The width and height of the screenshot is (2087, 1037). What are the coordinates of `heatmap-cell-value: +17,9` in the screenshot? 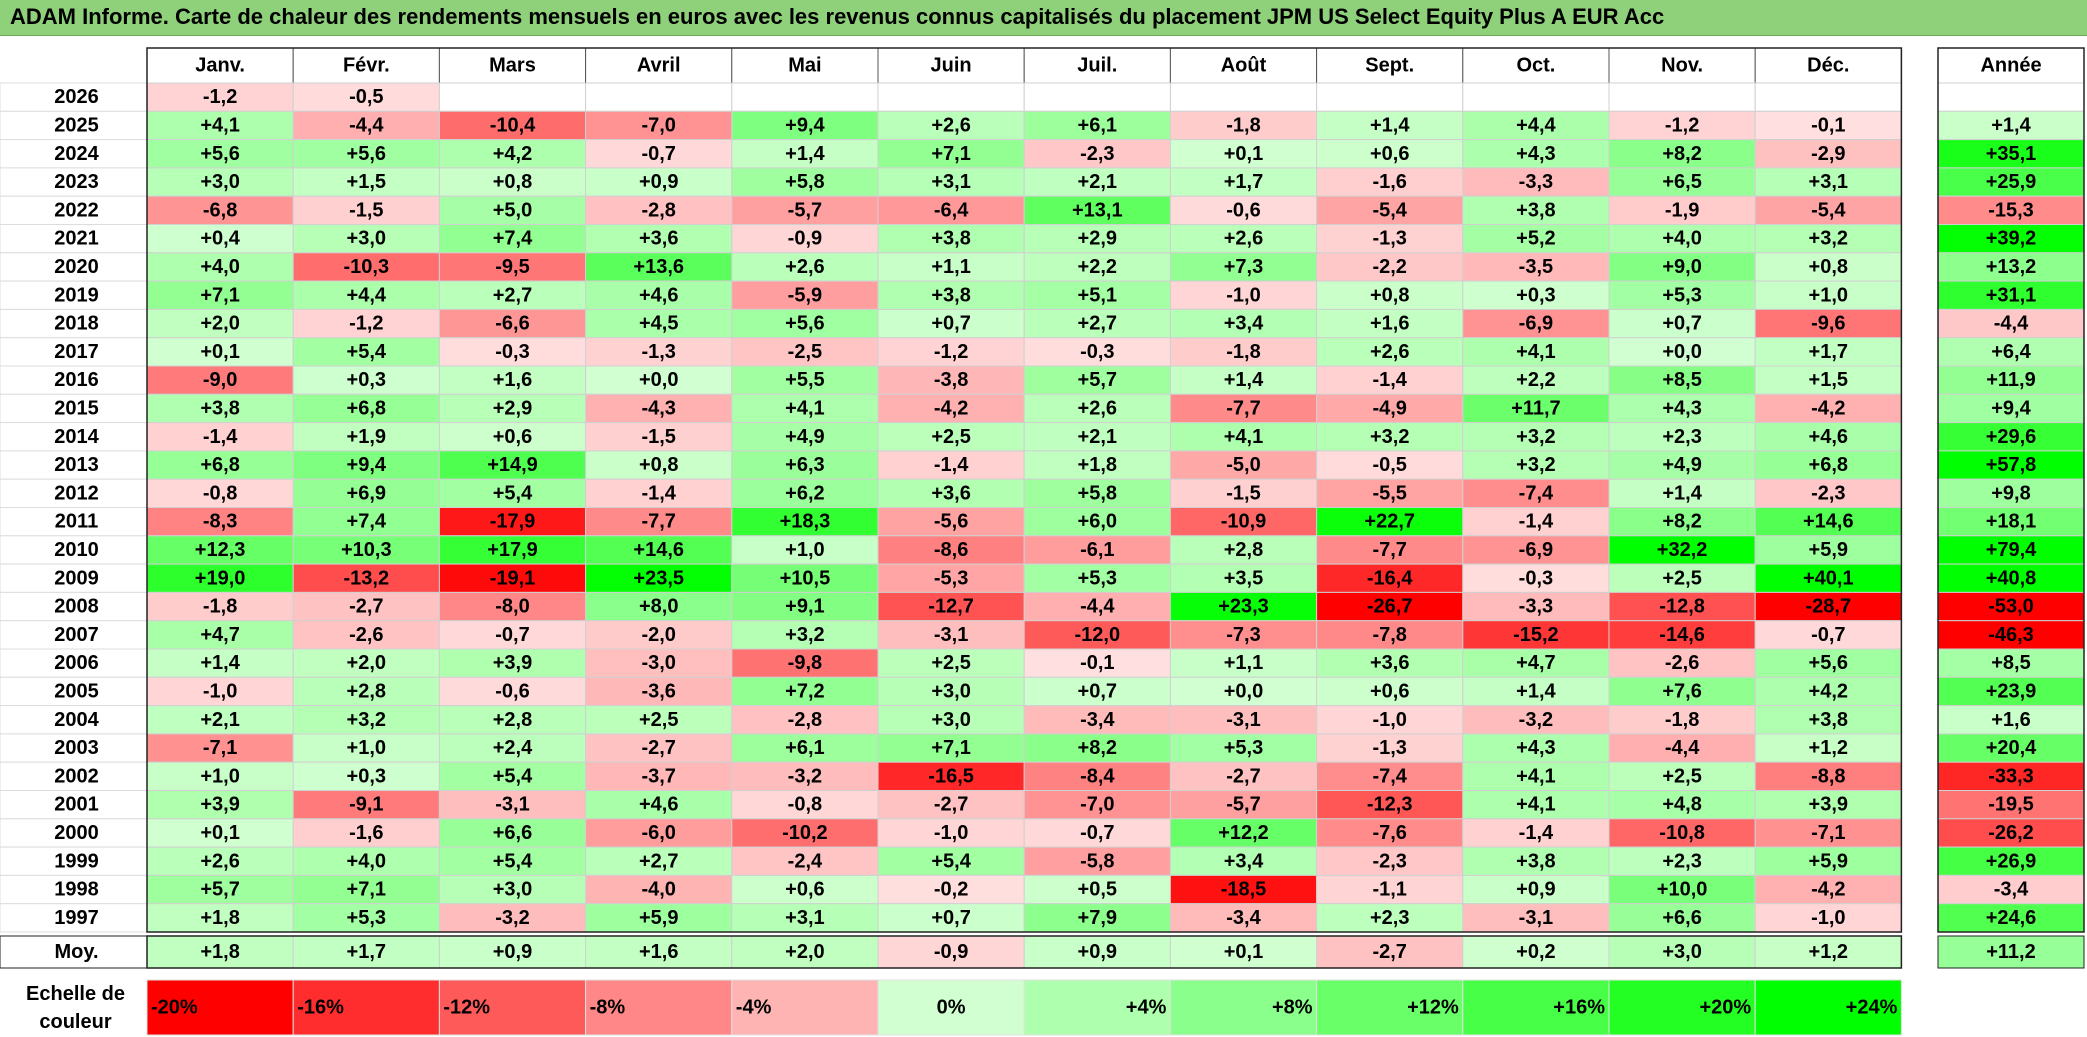 It's located at (512, 550).